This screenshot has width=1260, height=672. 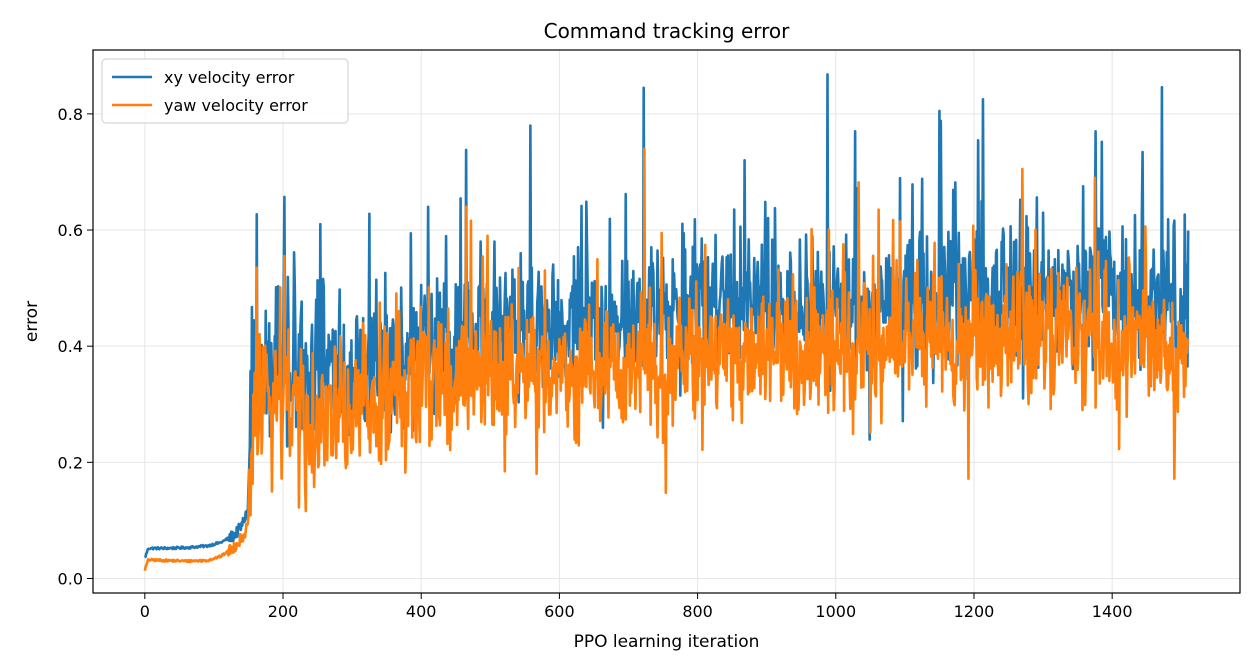 What do you see at coordinates (421, 611) in the screenshot?
I see `x-tick-label: 400` at bounding box center [421, 611].